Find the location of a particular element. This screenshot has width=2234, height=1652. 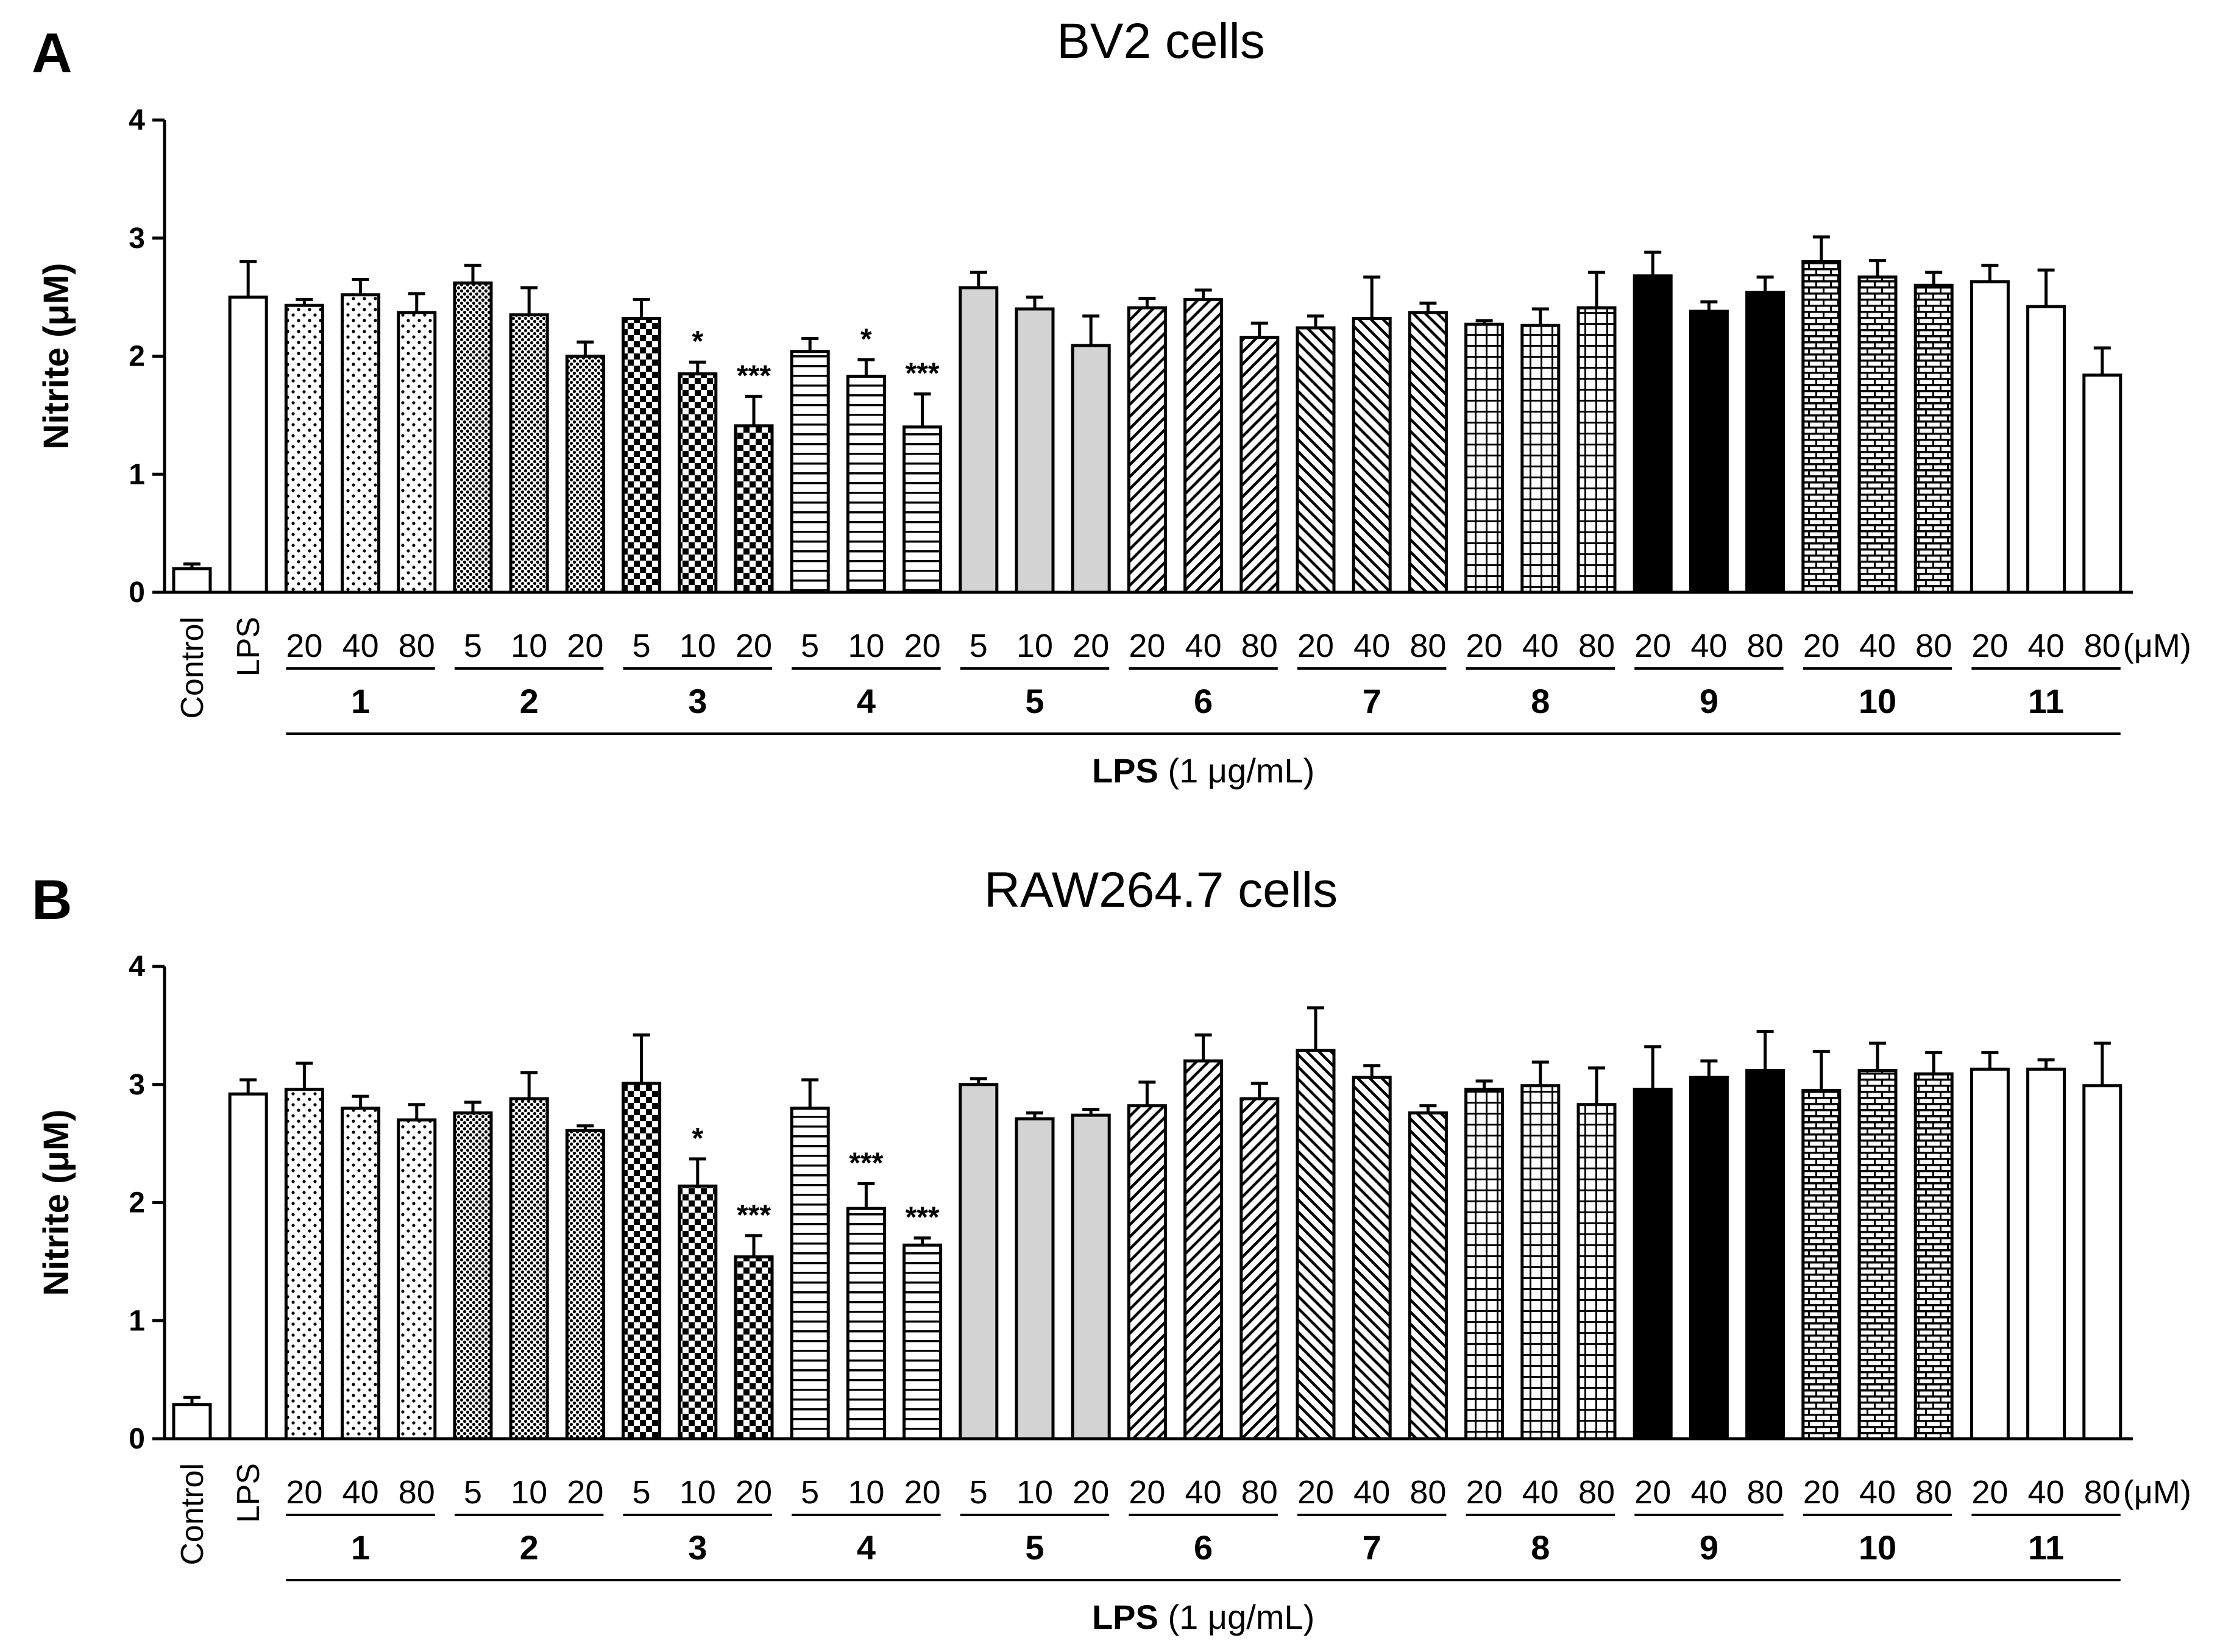

treatment-label: LPS (1 μg/mL) is located at coordinates (1203, 770).